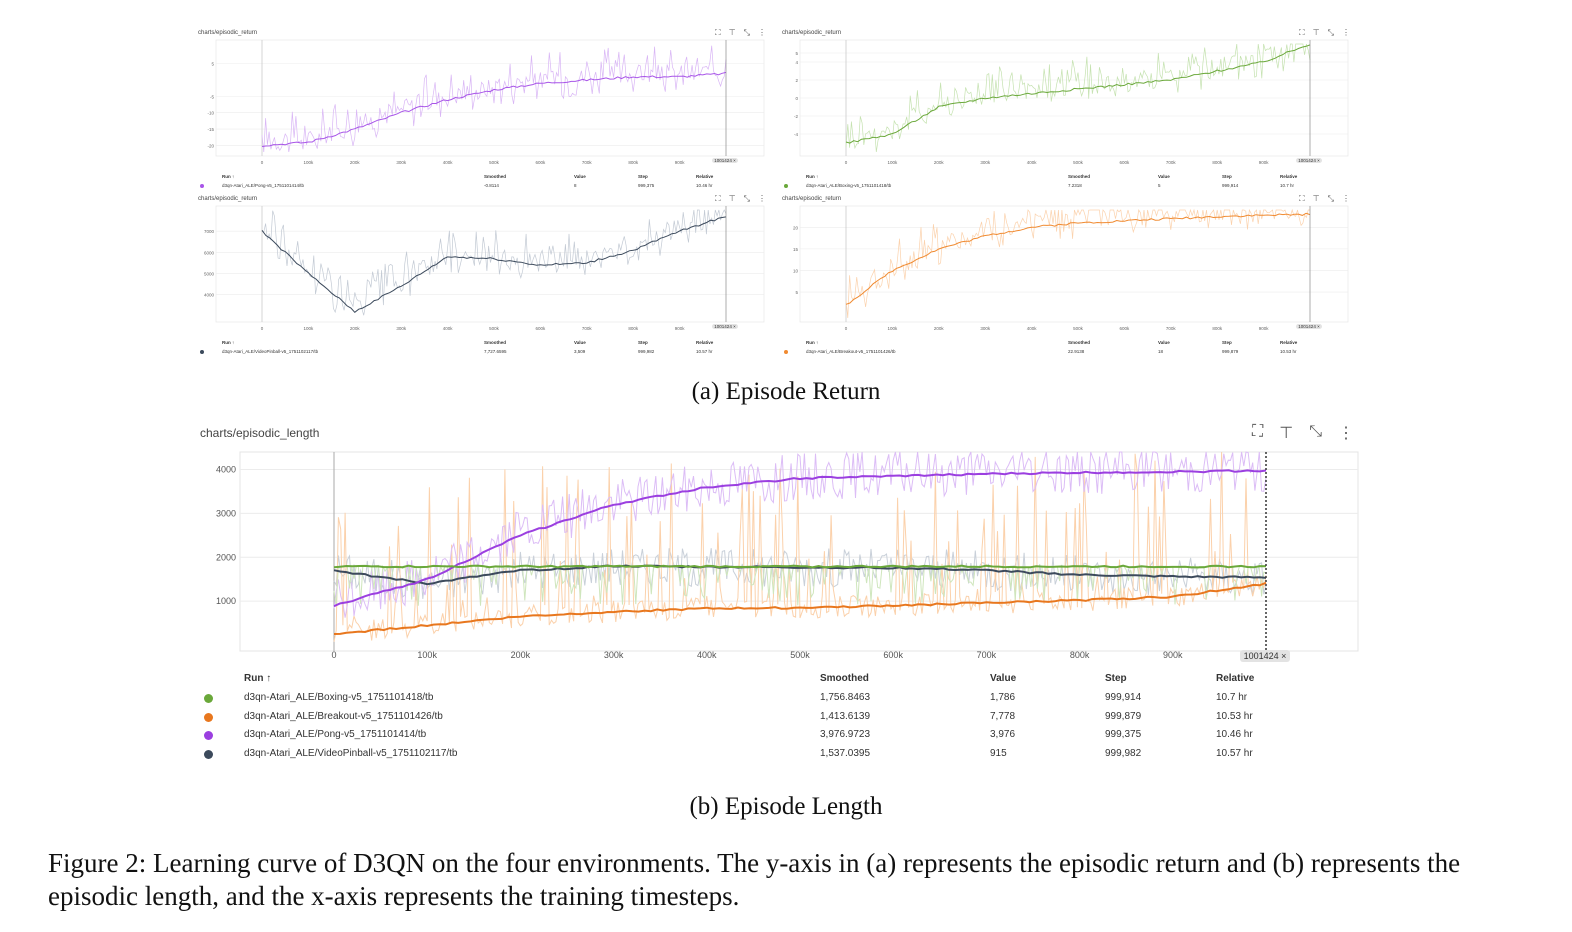 The image size is (1572, 932). What do you see at coordinates (495, 342) in the screenshot?
I see `legend-column-header: Smoothed` at bounding box center [495, 342].